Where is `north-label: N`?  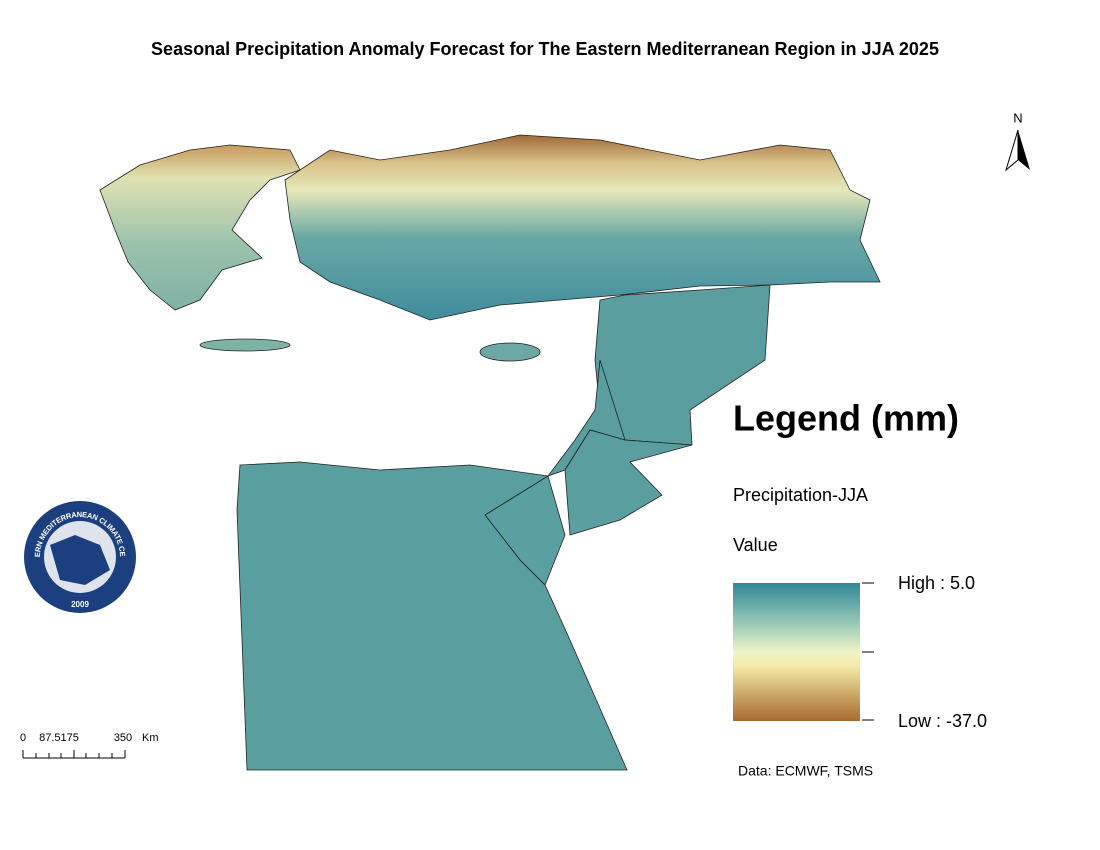 north-label: N is located at coordinates (1017, 117).